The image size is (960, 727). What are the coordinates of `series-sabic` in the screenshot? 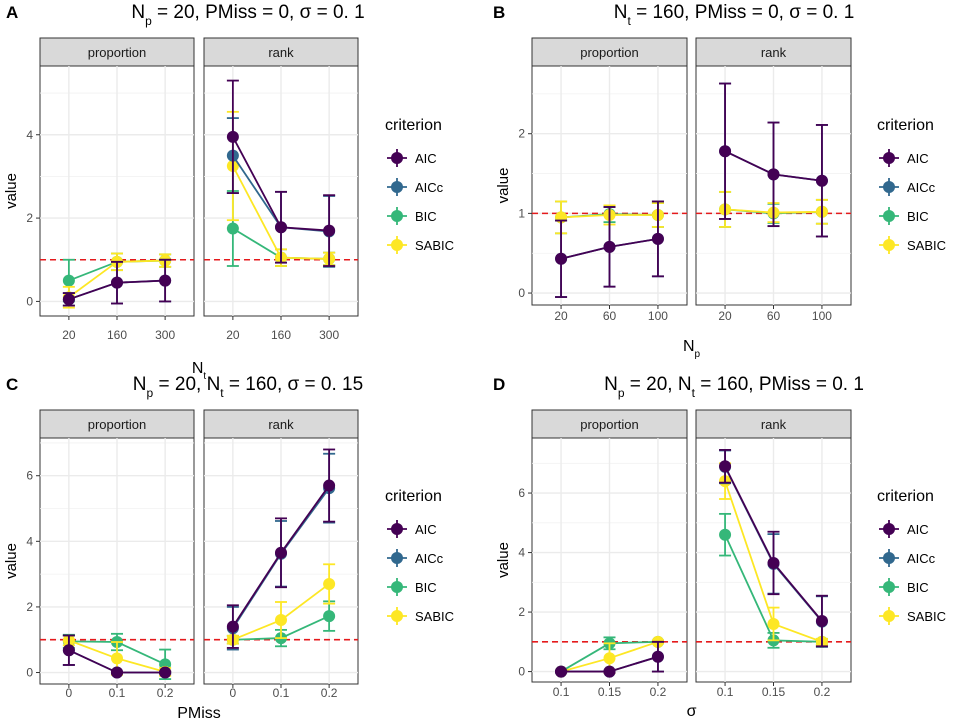 It's located at (281, 604).